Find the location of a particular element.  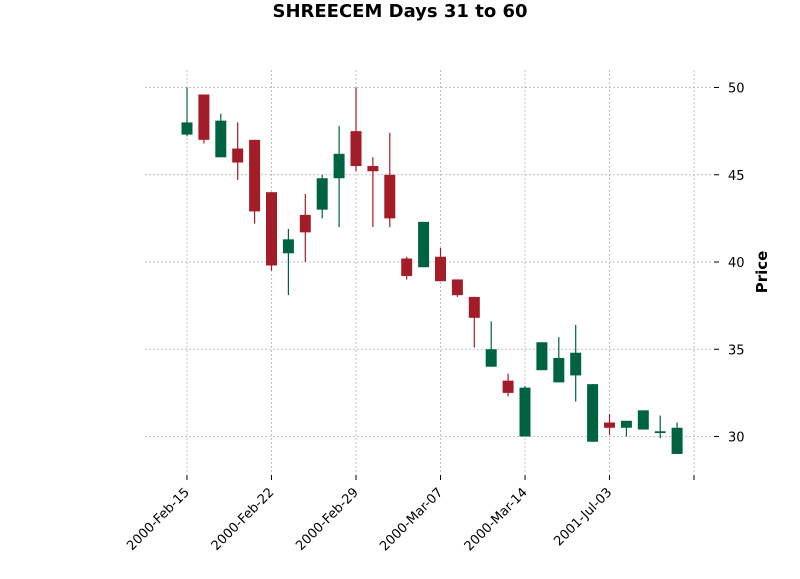

x-tick-label: 2000-Mar-07 is located at coordinates (411, 519).